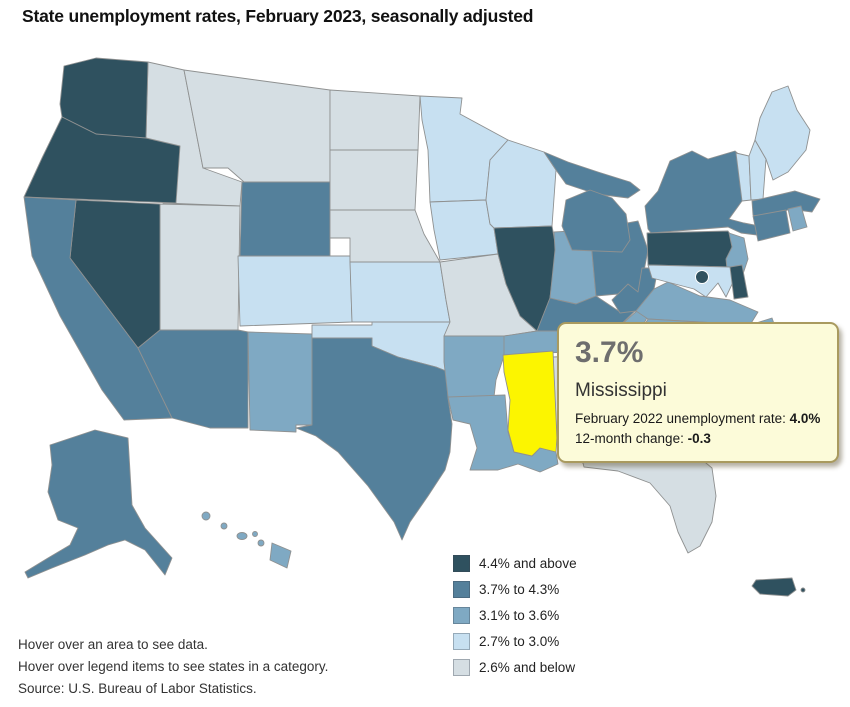 This screenshot has width=850, height=707. I want to click on tooltip-state-name: Mississippi, so click(621, 390).